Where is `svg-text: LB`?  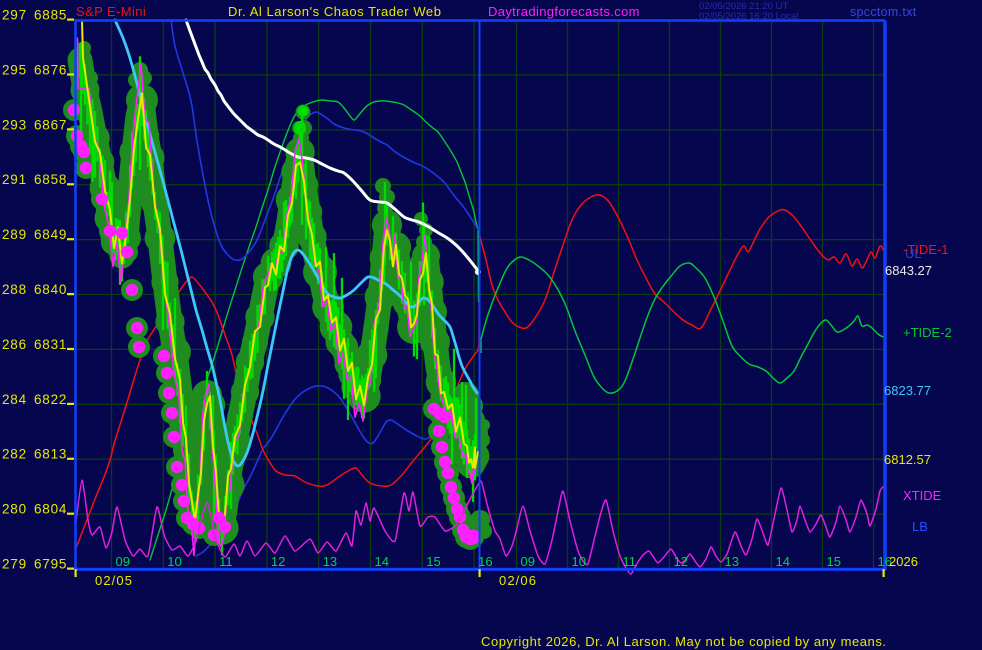
svg-text: LB is located at coordinates (920, 526).